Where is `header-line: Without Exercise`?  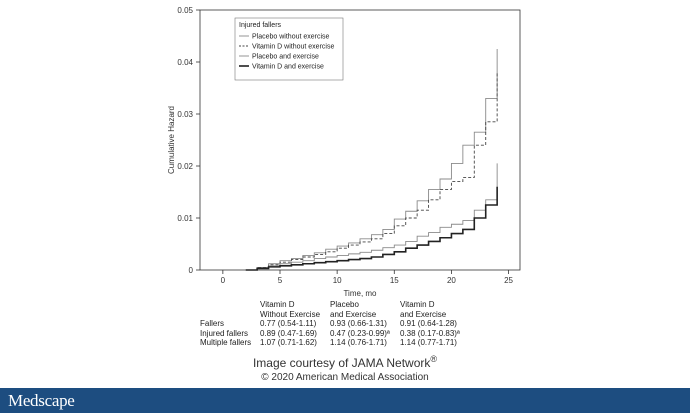 header-line: Without Exercise is located at coordinates (290, 314).